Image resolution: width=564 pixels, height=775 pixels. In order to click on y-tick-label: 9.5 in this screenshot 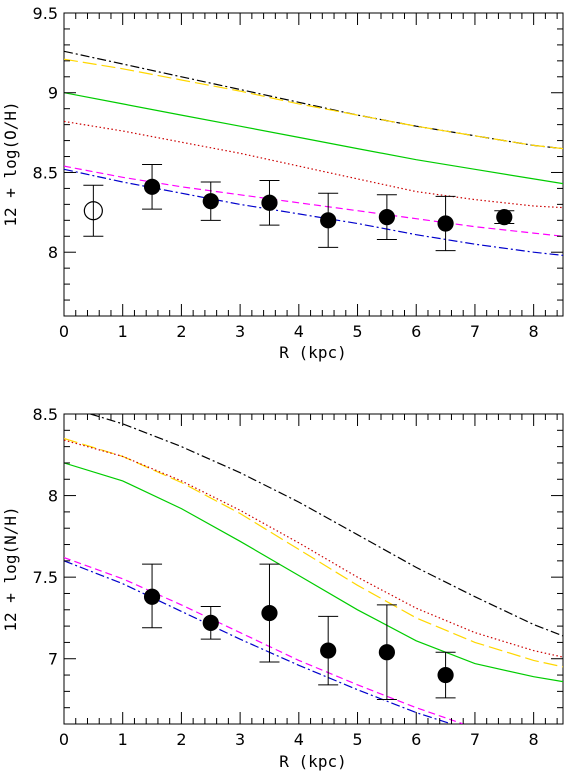, I will do `click(45, 13)`.